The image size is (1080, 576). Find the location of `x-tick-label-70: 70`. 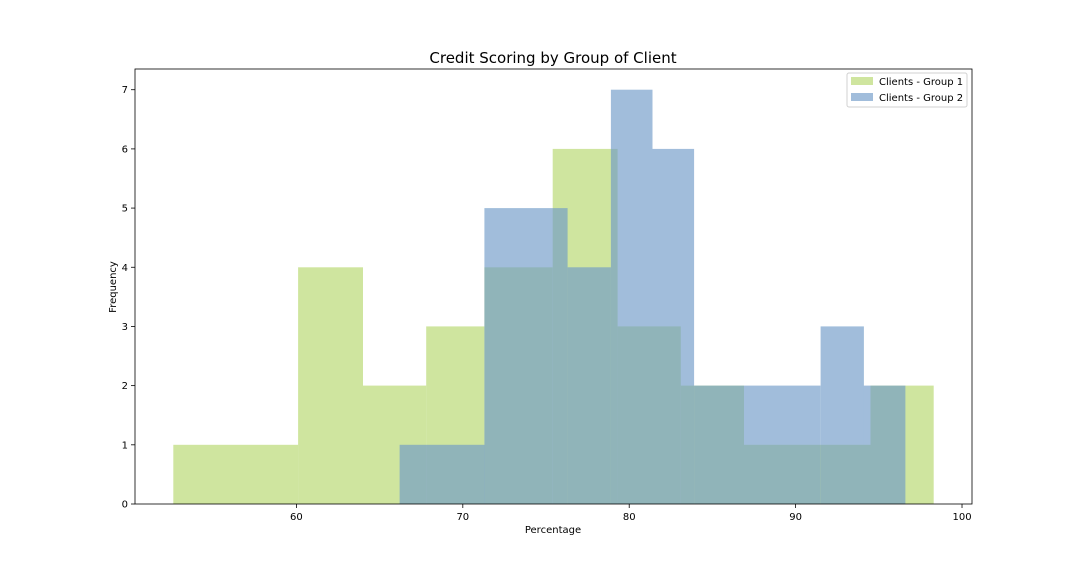

x-tick-label-70: 70 is located at coordinates (462, 517).